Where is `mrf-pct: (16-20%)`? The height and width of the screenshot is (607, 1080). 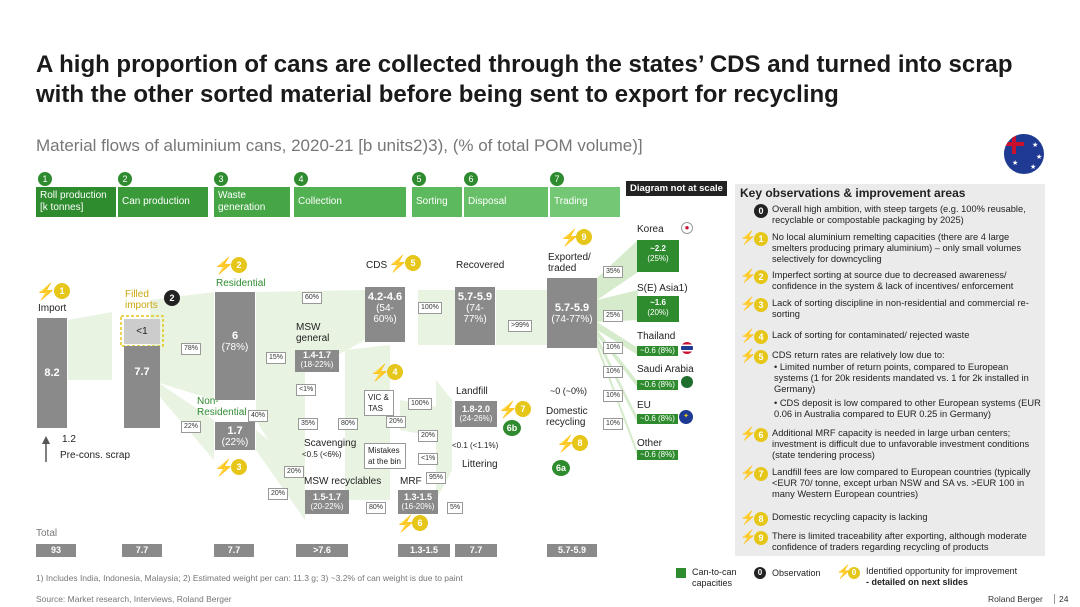
mrf-pct: (16-20%) is located at coordinates (418, 506).